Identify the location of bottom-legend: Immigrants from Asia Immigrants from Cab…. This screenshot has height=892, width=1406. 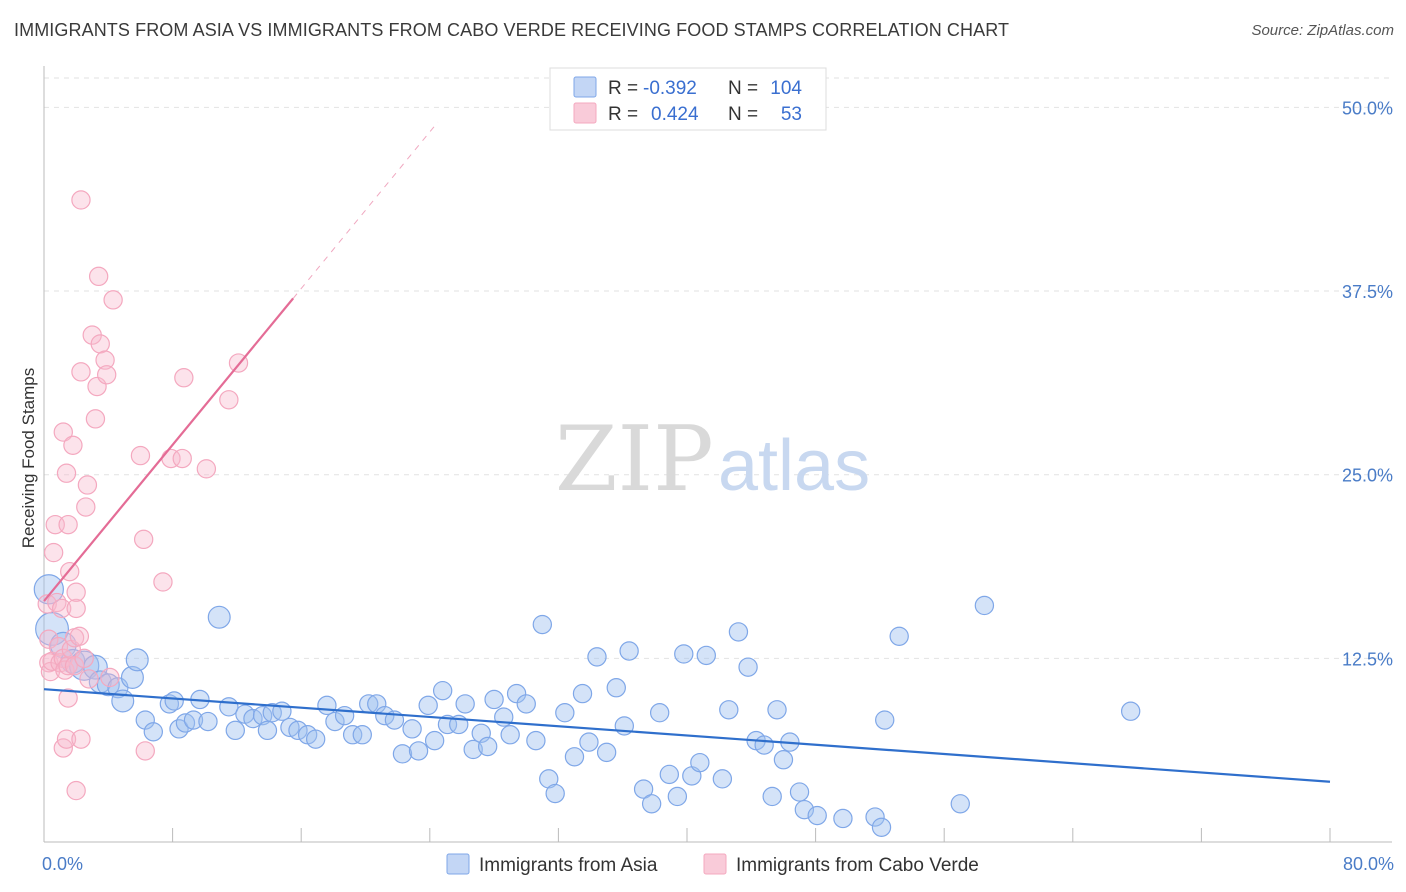
(712, 864).